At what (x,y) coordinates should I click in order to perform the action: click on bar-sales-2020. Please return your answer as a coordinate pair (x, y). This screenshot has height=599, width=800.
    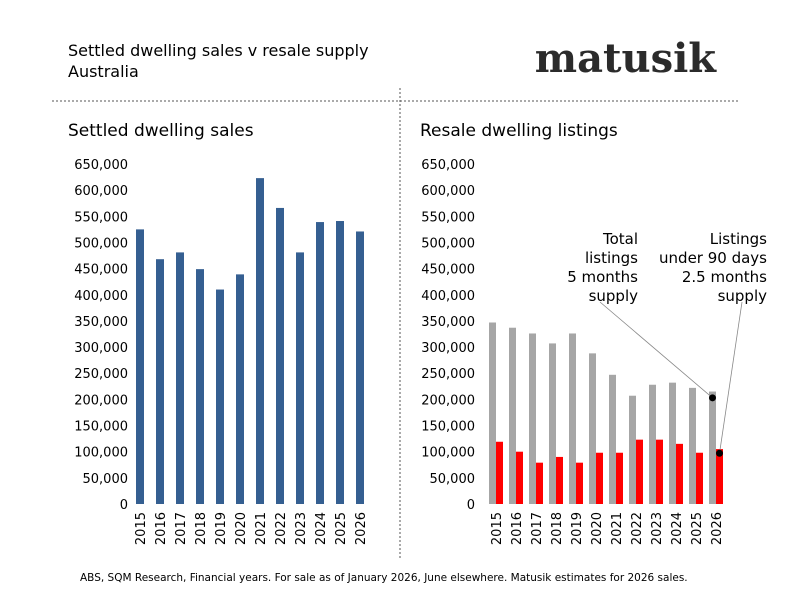
    Looking at the image, I should click on (240, 389).